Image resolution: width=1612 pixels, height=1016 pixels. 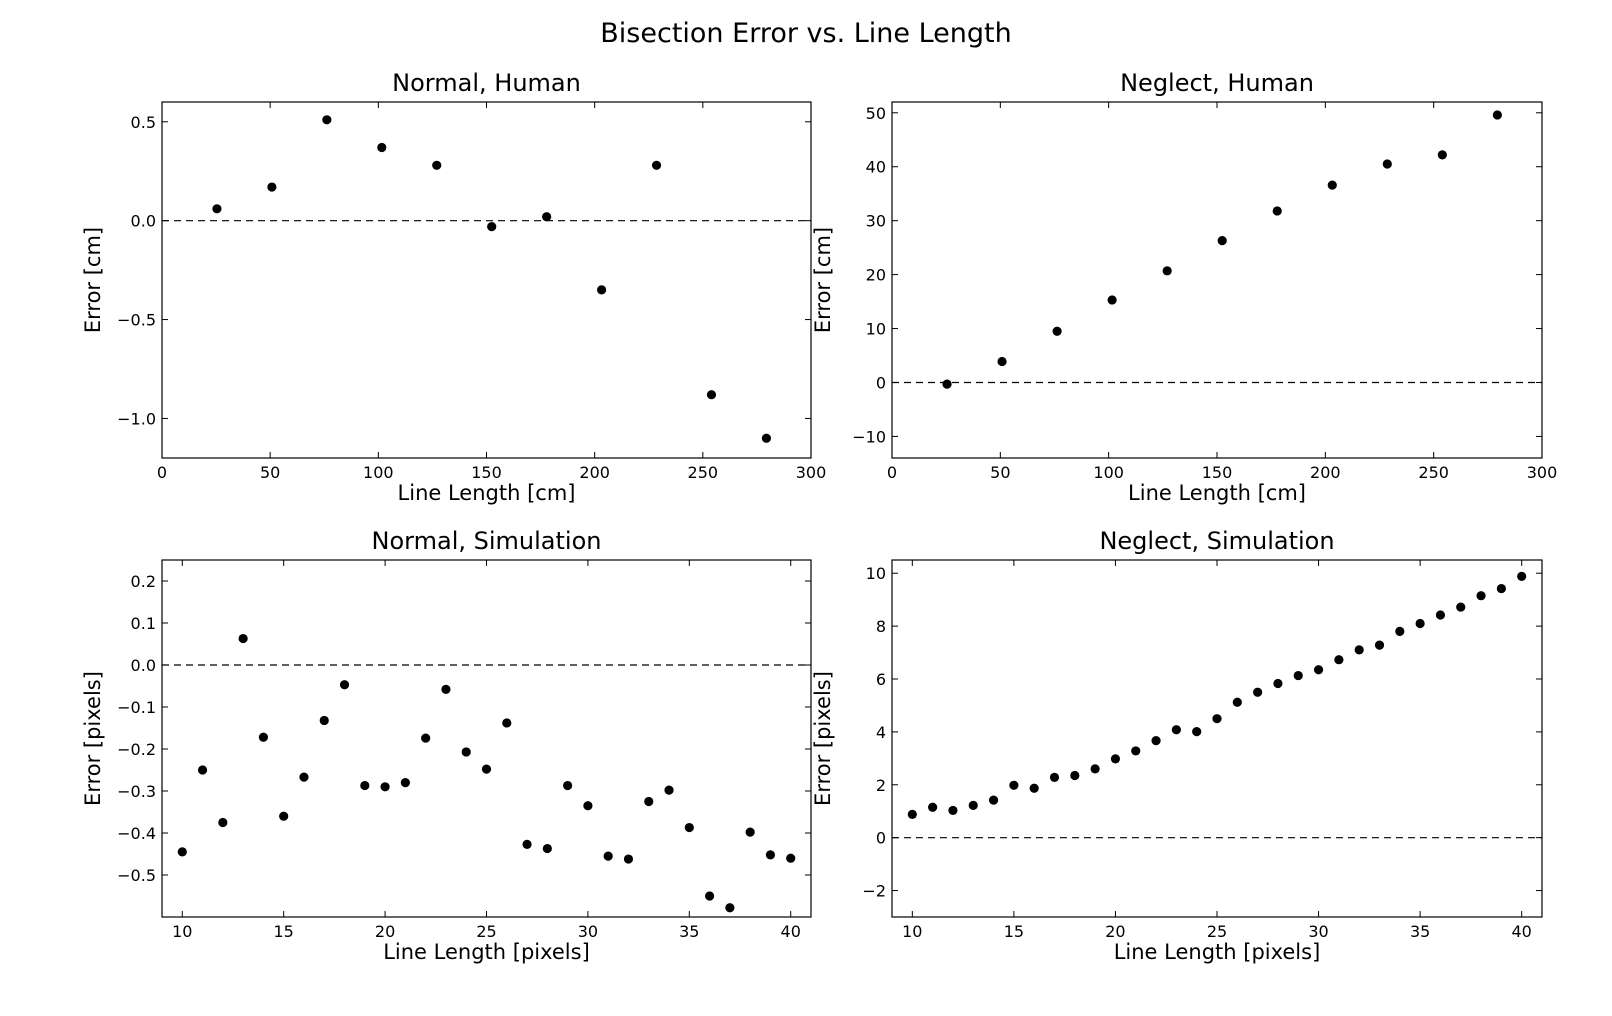 I want to click on x-tick-label: 200, so click(x=1325, y=472).